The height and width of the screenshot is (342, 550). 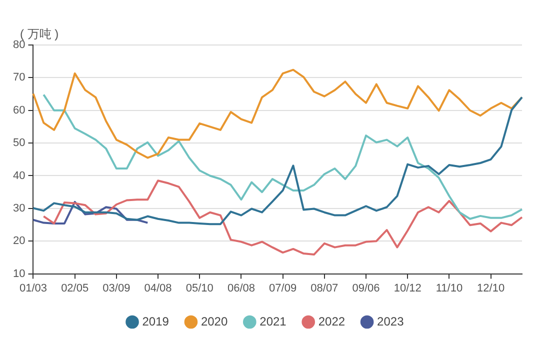 I want to click on x-tick-label: 02/05, so click(x=75, y=288).